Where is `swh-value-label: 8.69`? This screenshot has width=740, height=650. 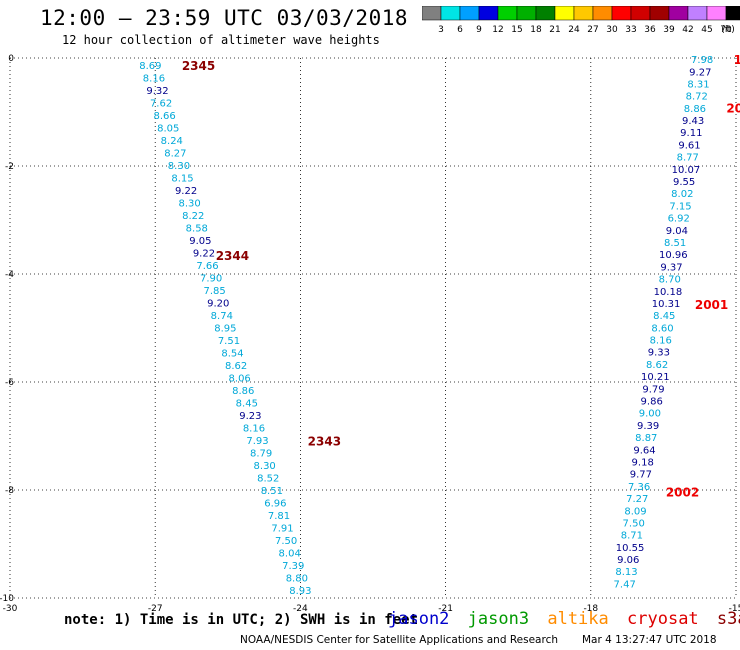
swh-value-label: 8.69 is located at coordinates (150, 66).